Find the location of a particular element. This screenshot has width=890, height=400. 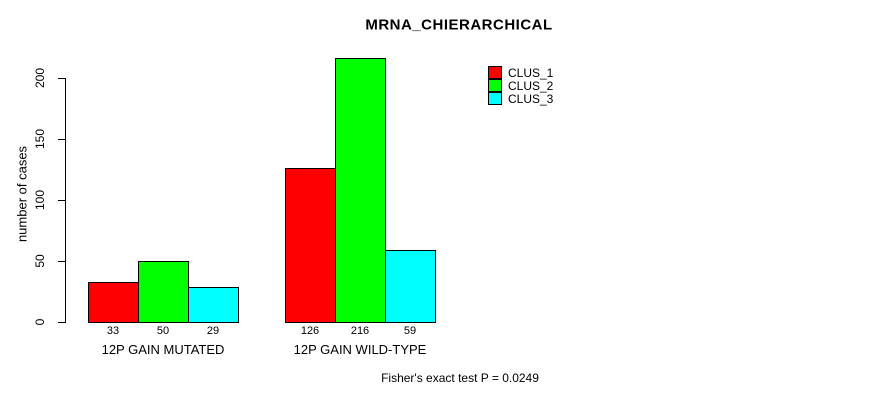

legend: CLUS_1 CLUS_2 CLUS_3 is located at coordinates (521, 85).